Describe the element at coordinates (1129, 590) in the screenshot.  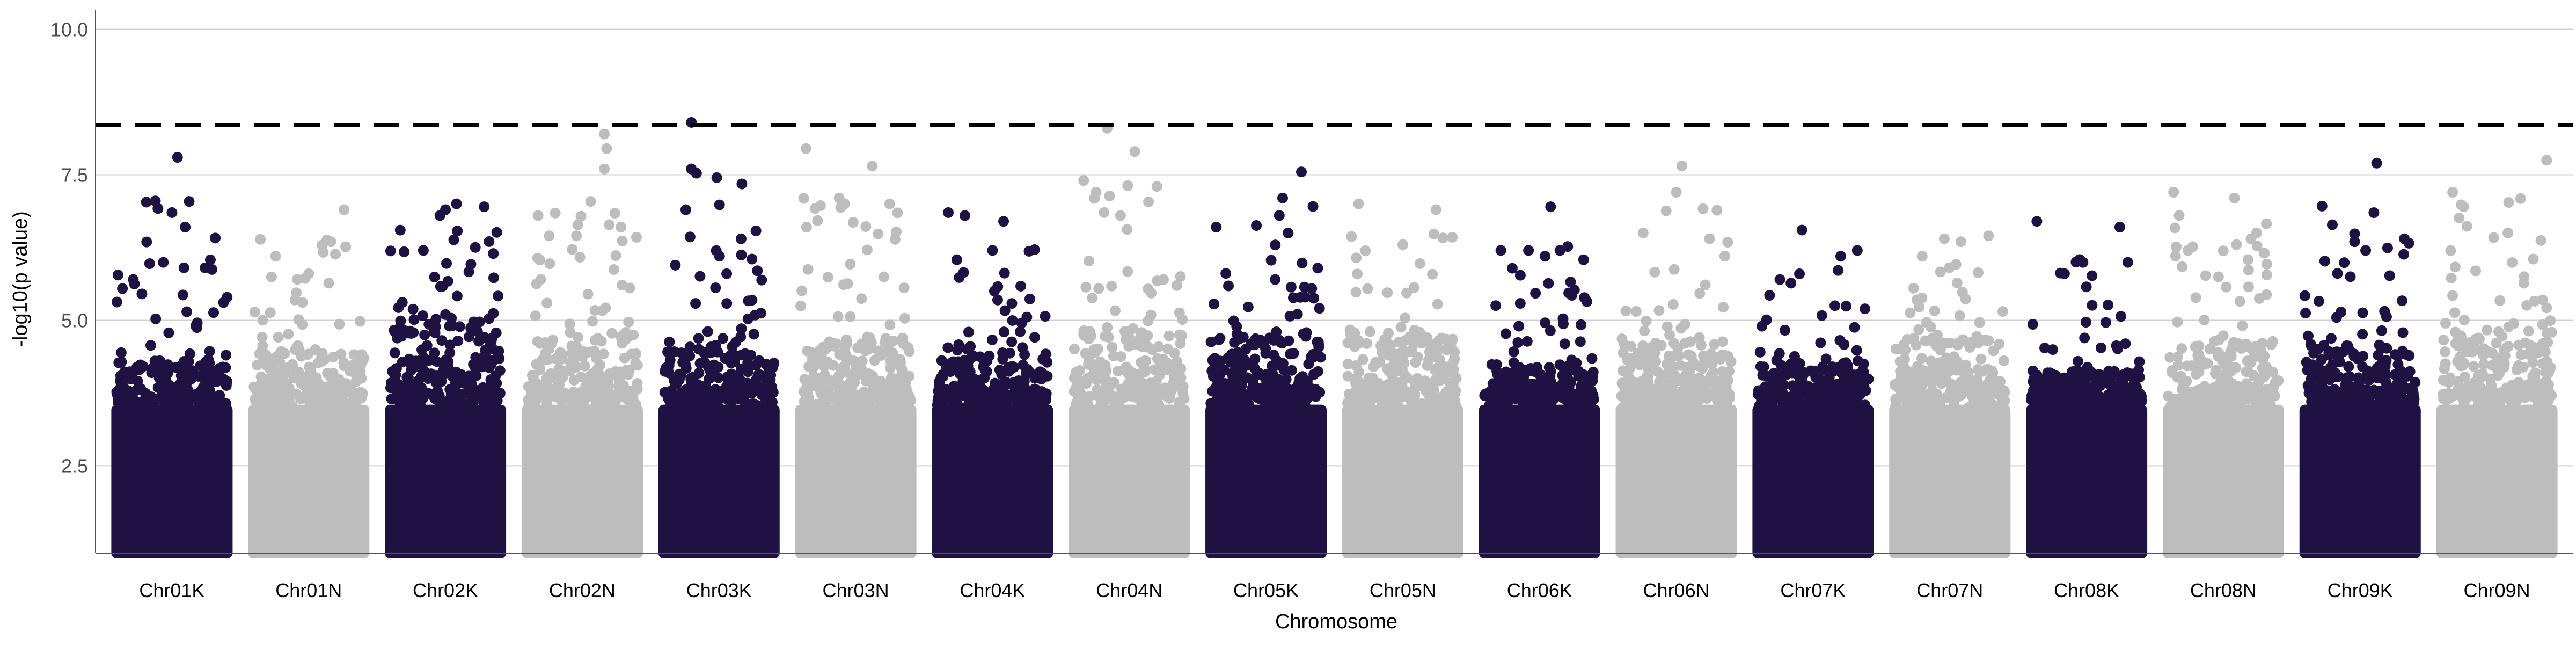
I see `x-tick-label: Chr04N` at that location.